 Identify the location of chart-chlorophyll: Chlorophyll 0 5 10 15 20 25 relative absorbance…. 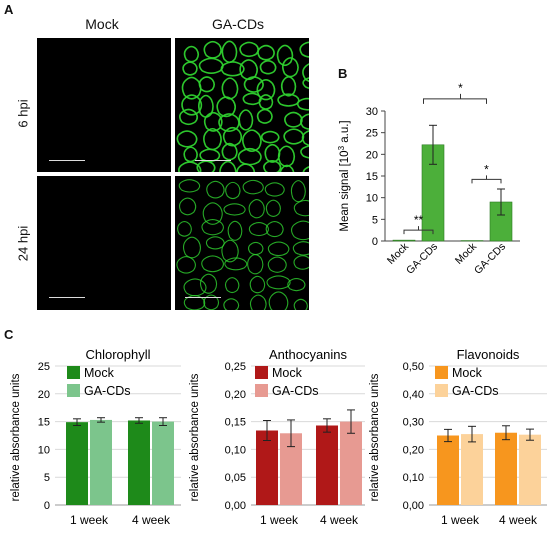
(95, 437).